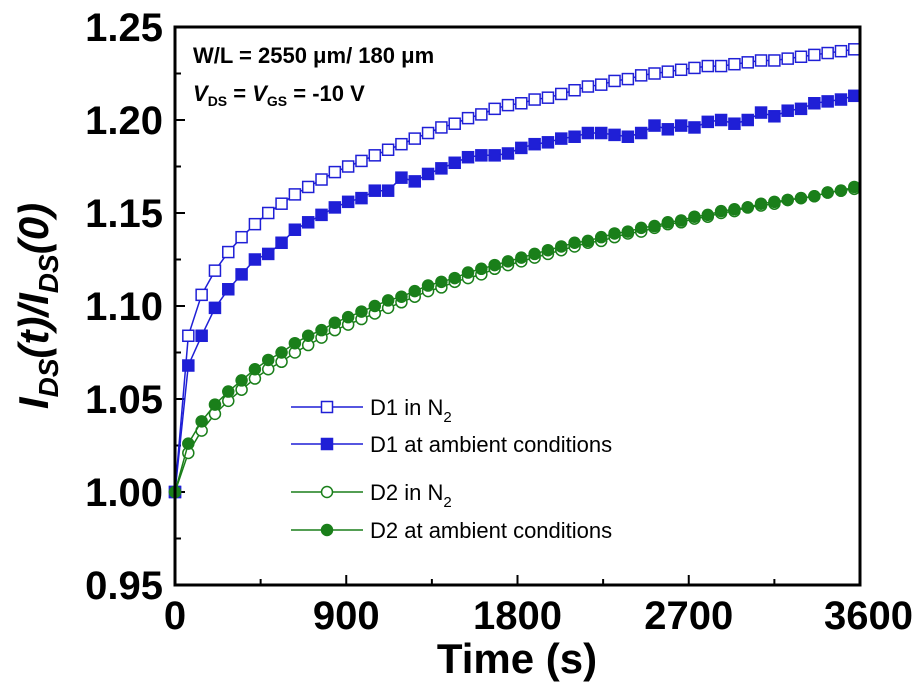 The image size is (919, 693). I want to click on annot-sub1: DS, so click(217, 101).